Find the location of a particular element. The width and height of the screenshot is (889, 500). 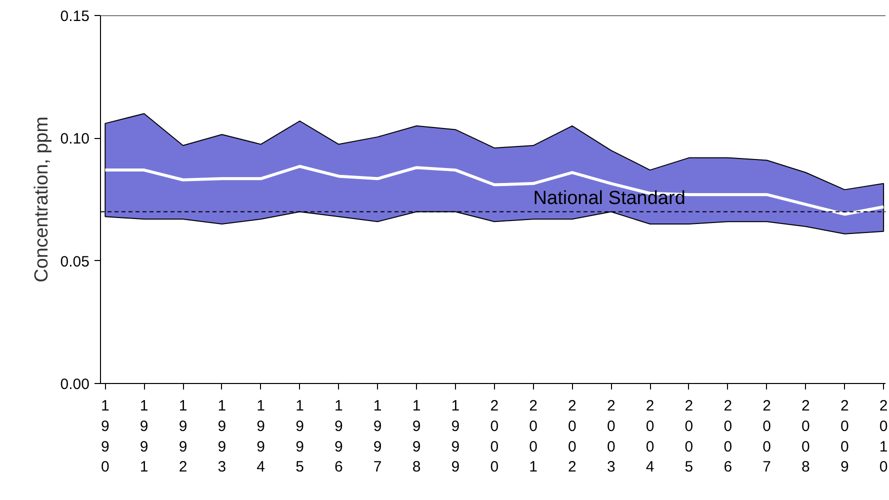

x-tick-label: 2003 is located at coordinates (611, 437).